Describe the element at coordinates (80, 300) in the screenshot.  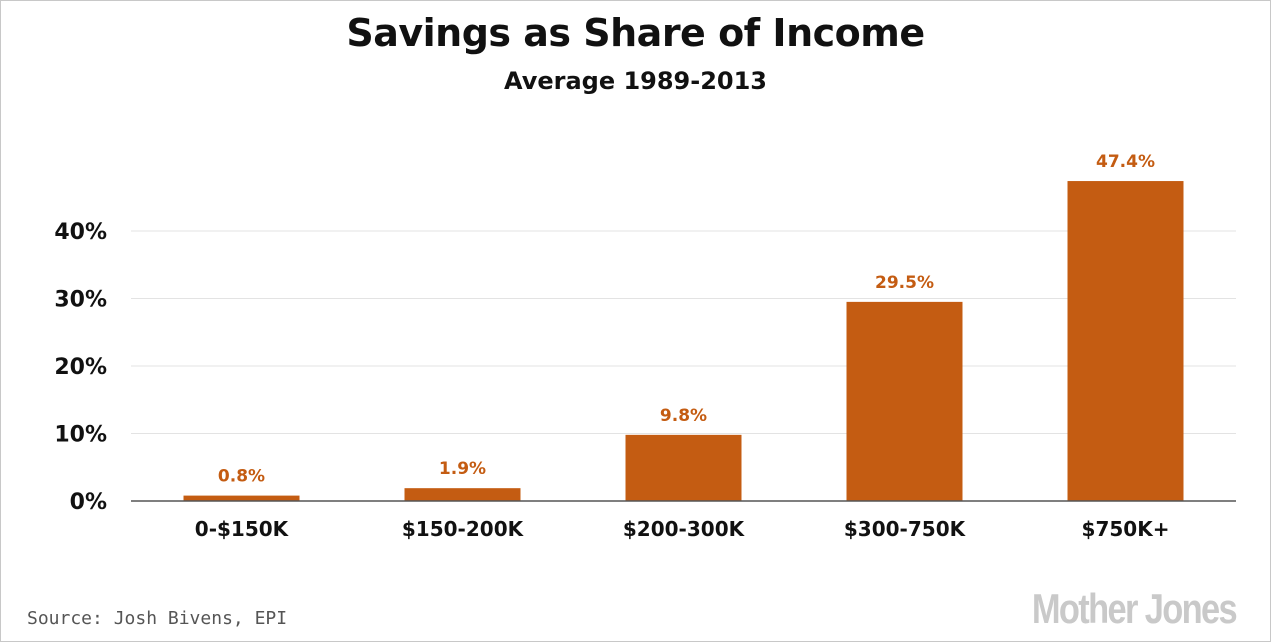
I see `y-tick-label: 30%` at that location.